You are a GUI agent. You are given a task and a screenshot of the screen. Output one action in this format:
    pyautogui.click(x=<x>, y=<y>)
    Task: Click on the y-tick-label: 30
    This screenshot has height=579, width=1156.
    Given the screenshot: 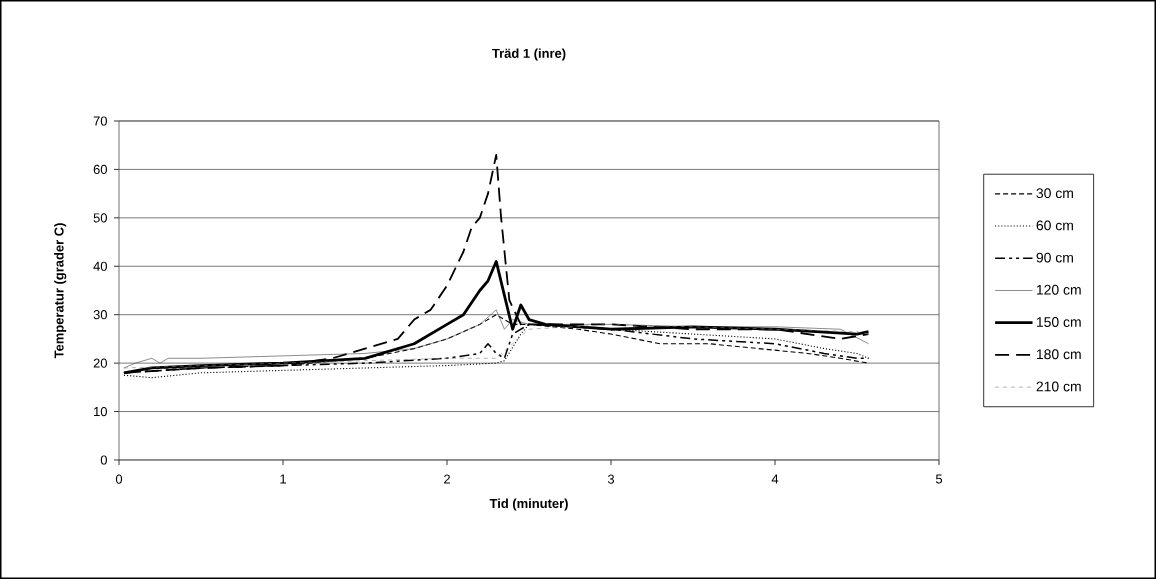 What is the action you would take?
    pyautogui.click(x=100, y=315)
    